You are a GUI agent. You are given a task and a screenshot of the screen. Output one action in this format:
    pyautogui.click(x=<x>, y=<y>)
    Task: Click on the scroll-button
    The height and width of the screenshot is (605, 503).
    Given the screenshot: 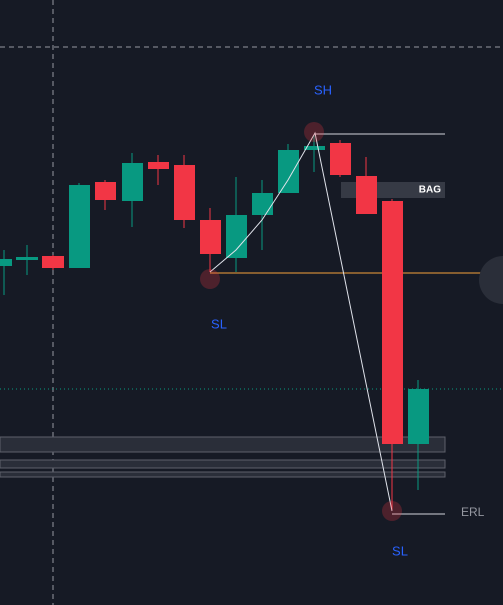 What is the action you would take?
    pyautogui.click(x=491, y=280)
    